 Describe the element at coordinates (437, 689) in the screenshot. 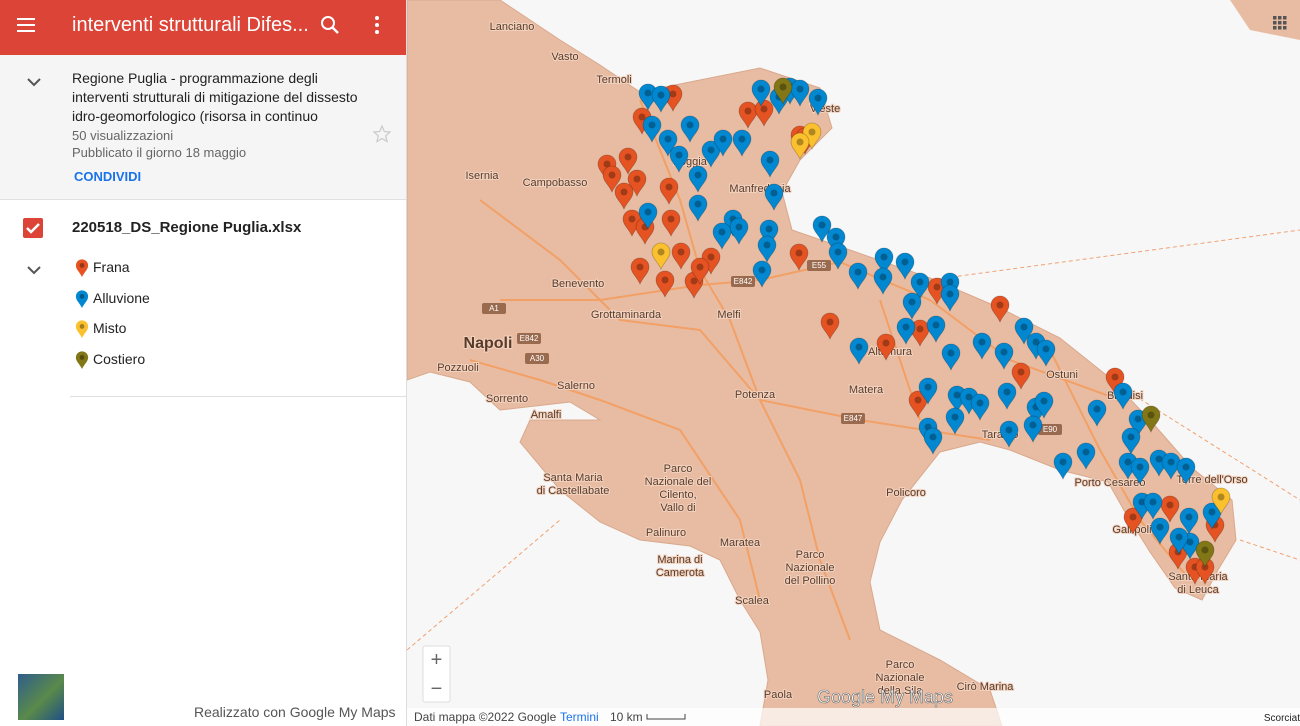

I see `zoom-out: −` at that location.